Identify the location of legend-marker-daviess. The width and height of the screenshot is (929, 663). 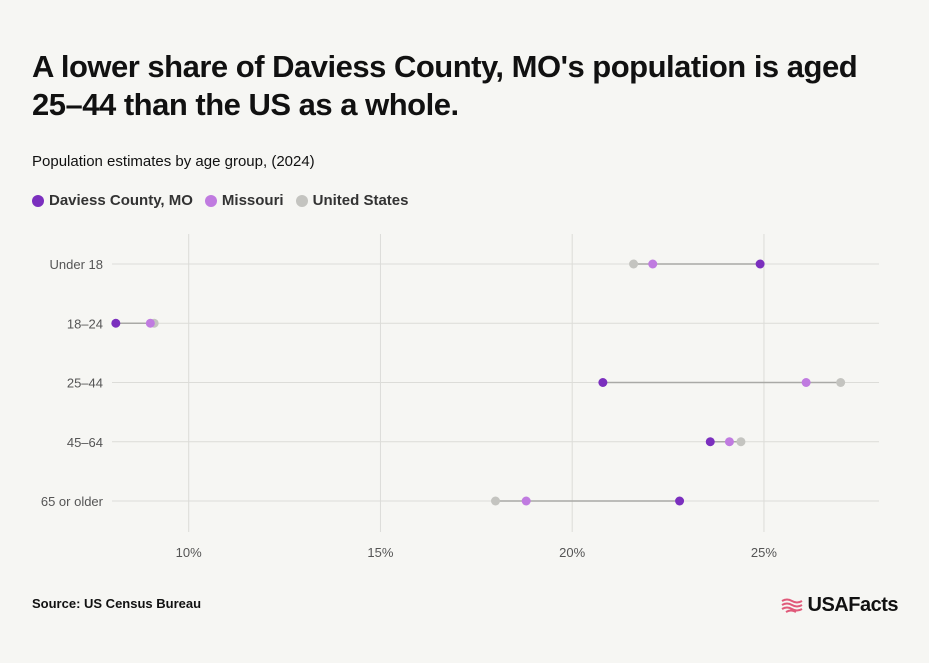
(38, 200).